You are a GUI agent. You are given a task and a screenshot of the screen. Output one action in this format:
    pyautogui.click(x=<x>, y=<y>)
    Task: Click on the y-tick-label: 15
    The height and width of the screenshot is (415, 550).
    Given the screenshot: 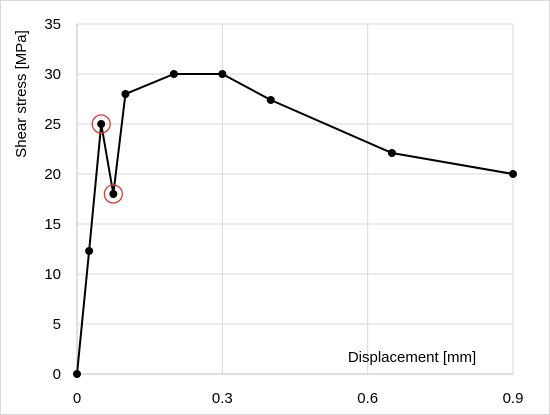 What is the action you would take?
    pyautogui.click(x=52, y=224)
    